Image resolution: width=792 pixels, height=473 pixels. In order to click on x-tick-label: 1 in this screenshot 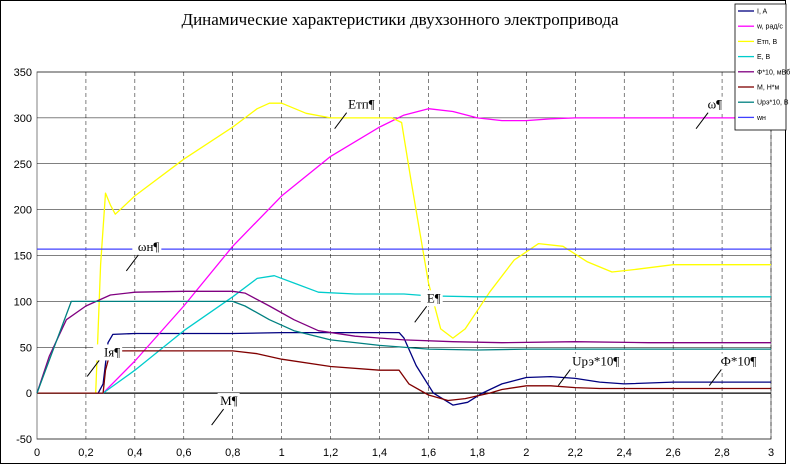, I will do `click(282, 453)`.